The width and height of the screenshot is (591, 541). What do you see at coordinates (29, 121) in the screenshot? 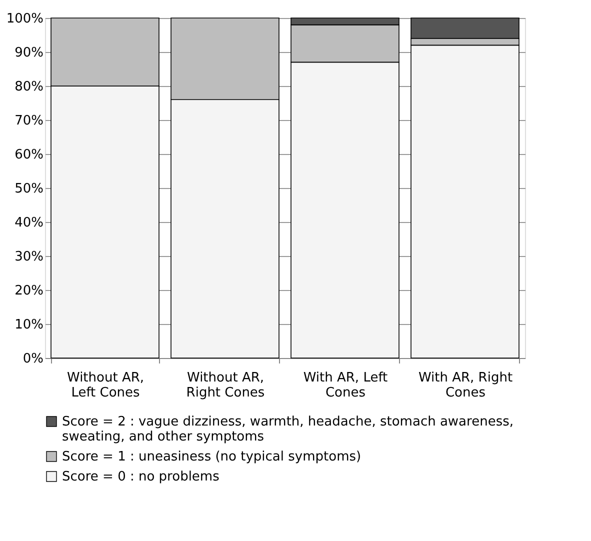
I see `y-tick-label: 70%` at bounding box center [29, 121].